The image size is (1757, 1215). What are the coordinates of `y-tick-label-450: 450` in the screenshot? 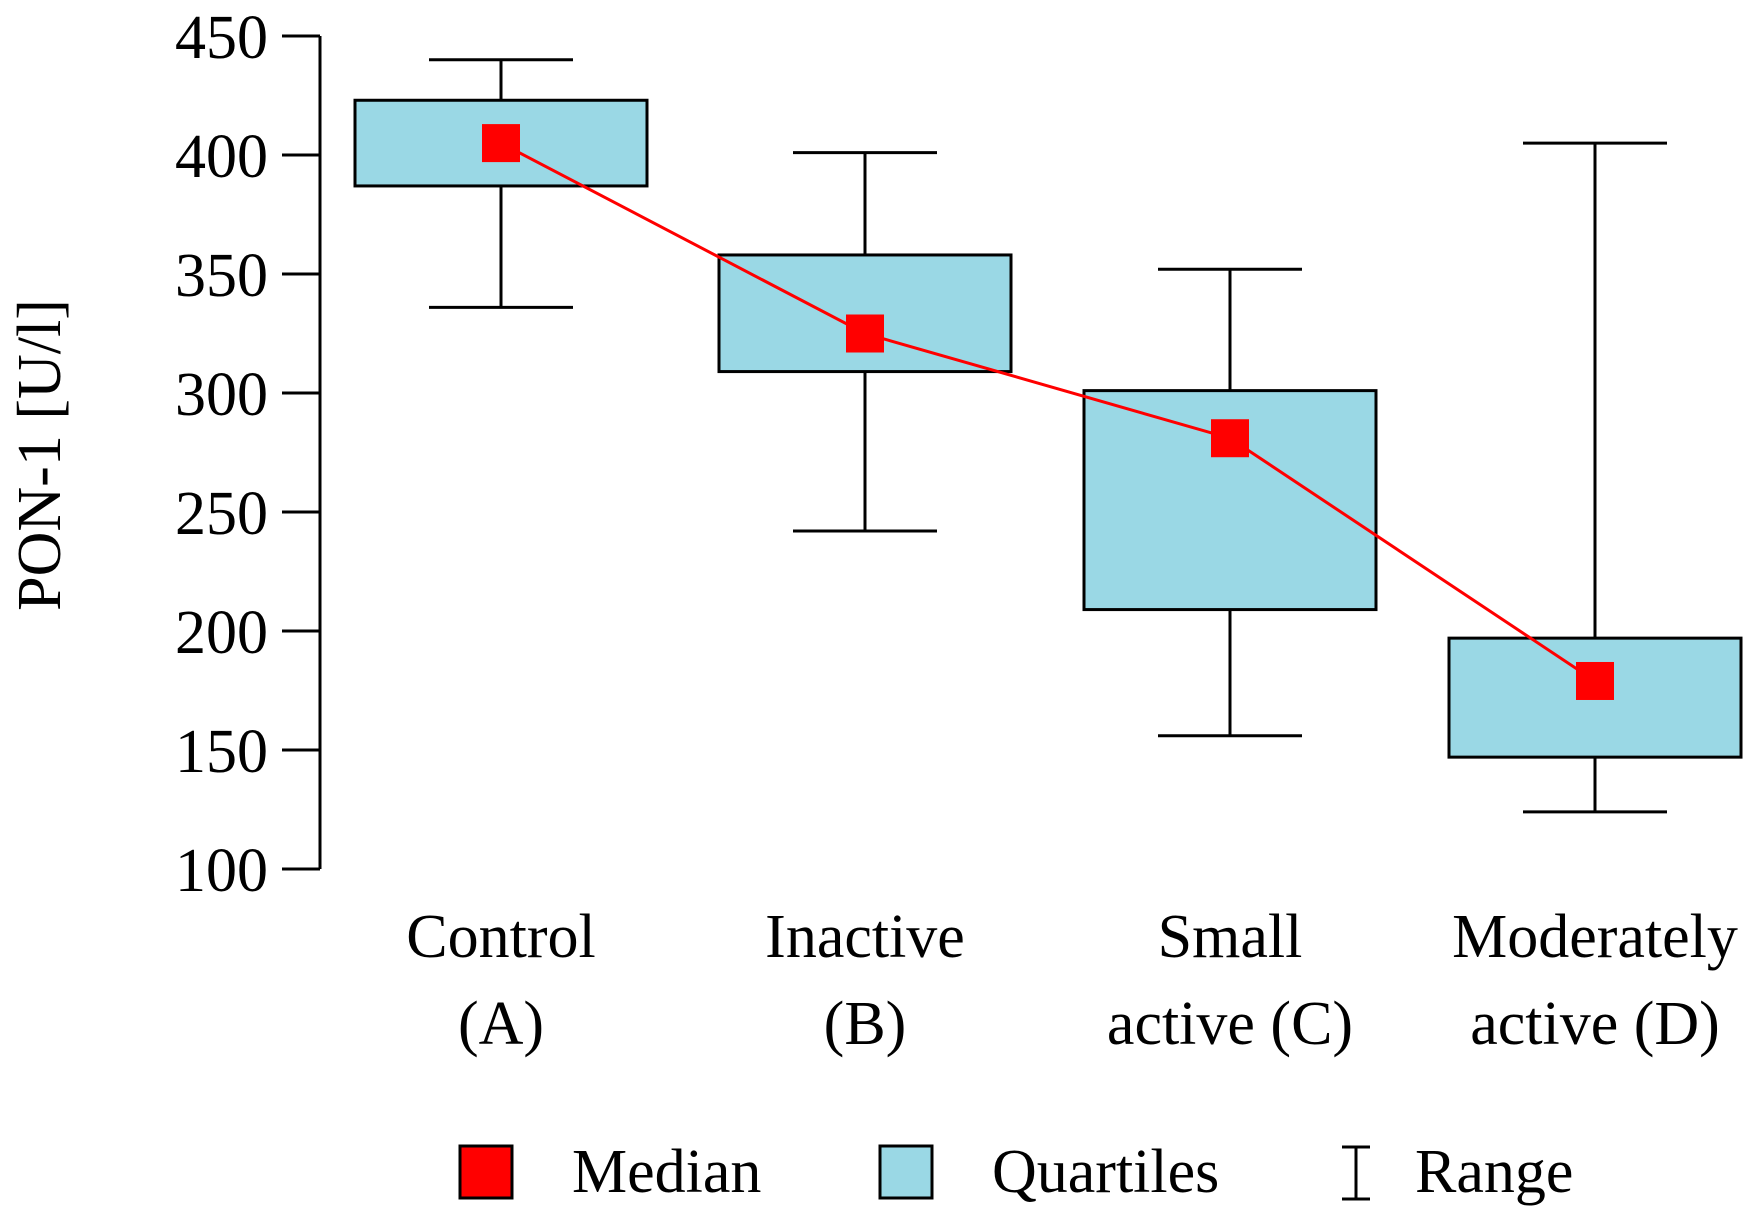 It's located at (221, 38).